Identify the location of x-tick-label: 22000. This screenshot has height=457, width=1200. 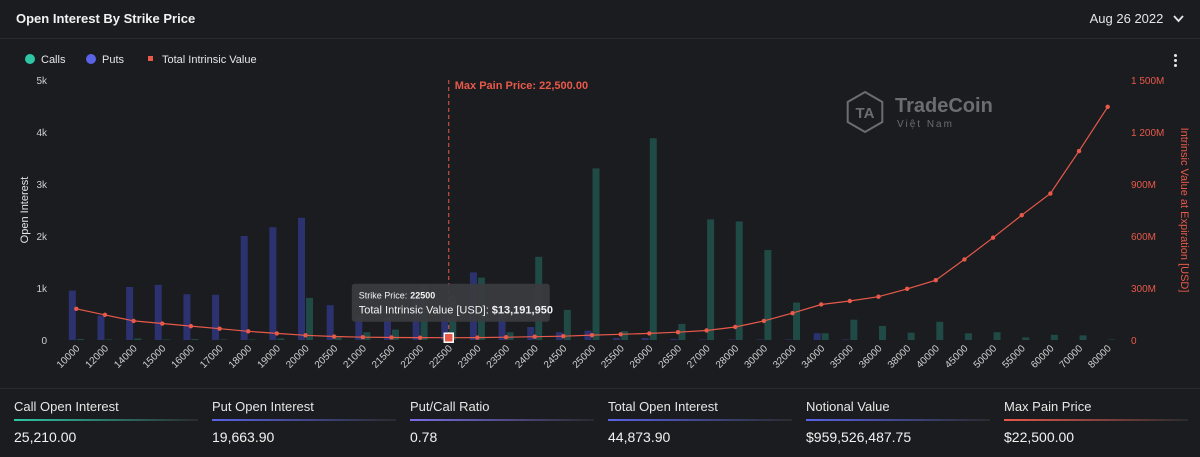
(413, 357).